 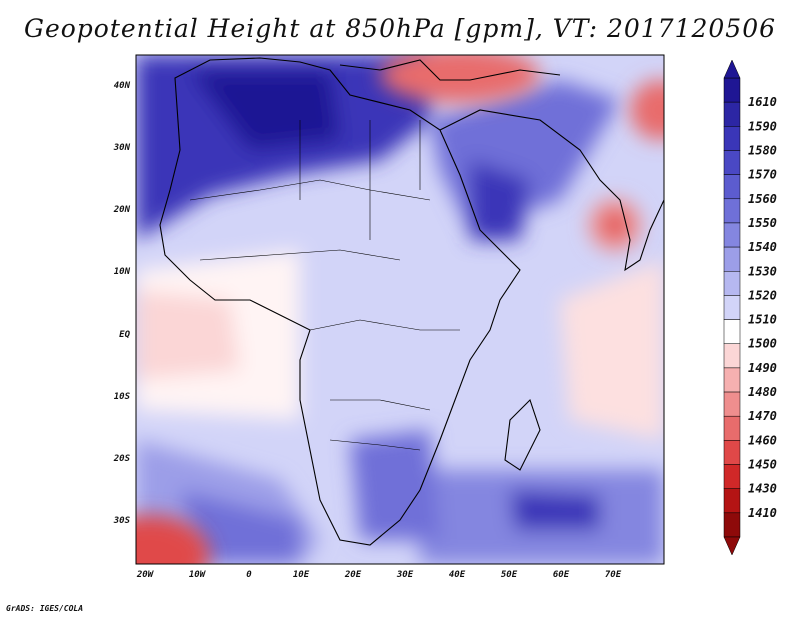 What do you see at coordinates (122, 459) in the screenshot?
I see `lat-label-20S: 20S` at bounding box center [122, 459].